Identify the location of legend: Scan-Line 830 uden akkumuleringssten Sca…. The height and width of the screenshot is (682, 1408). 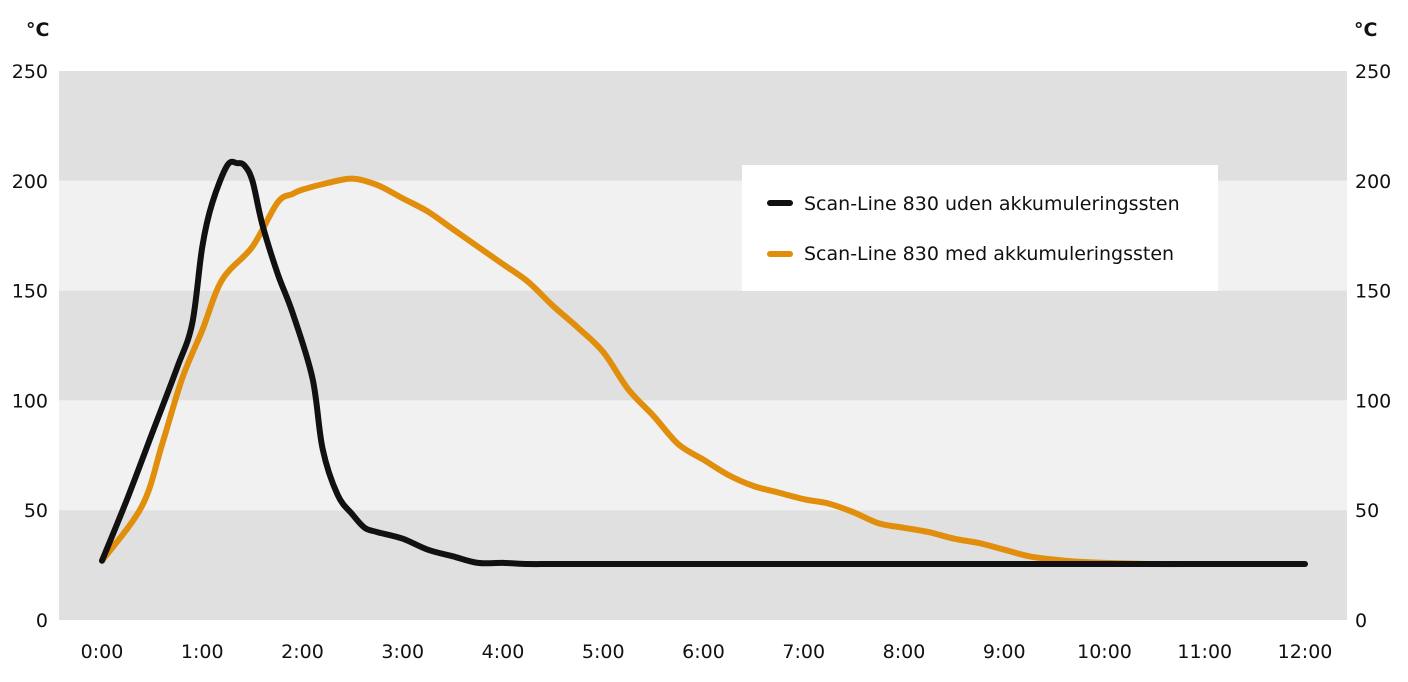
(980, 228).